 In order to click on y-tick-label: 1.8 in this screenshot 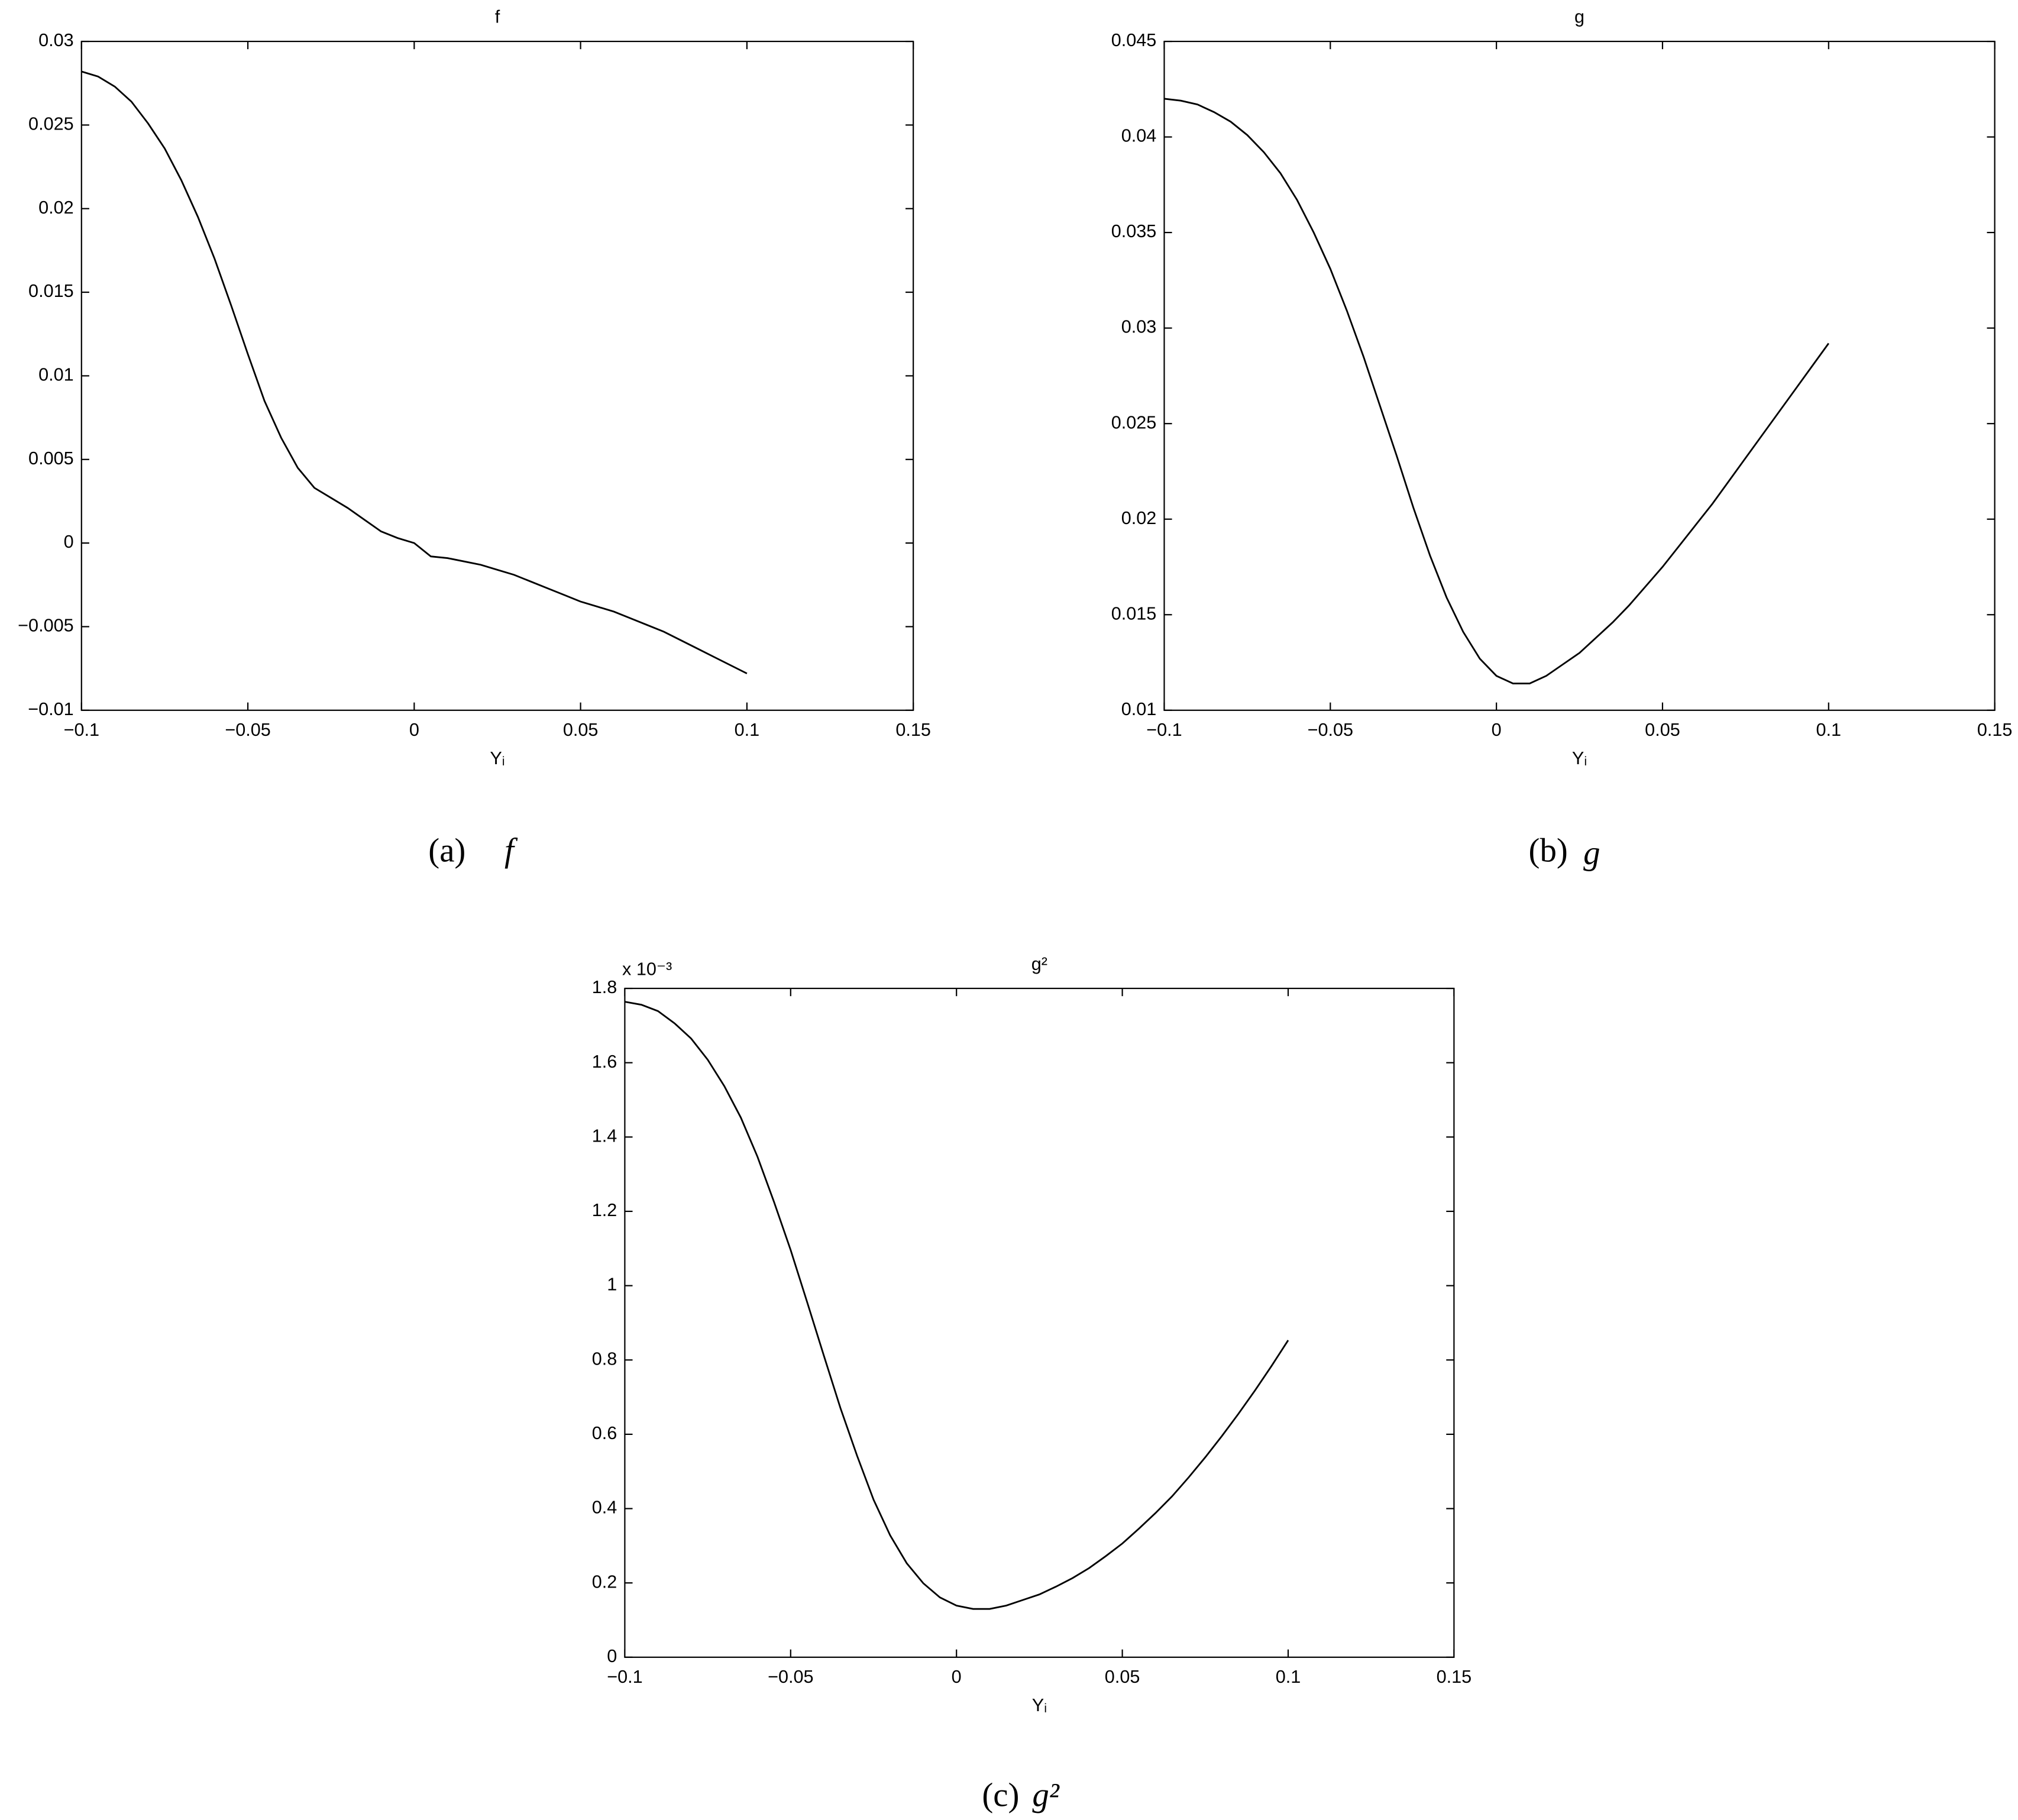, I will do `click(604, 987)`.